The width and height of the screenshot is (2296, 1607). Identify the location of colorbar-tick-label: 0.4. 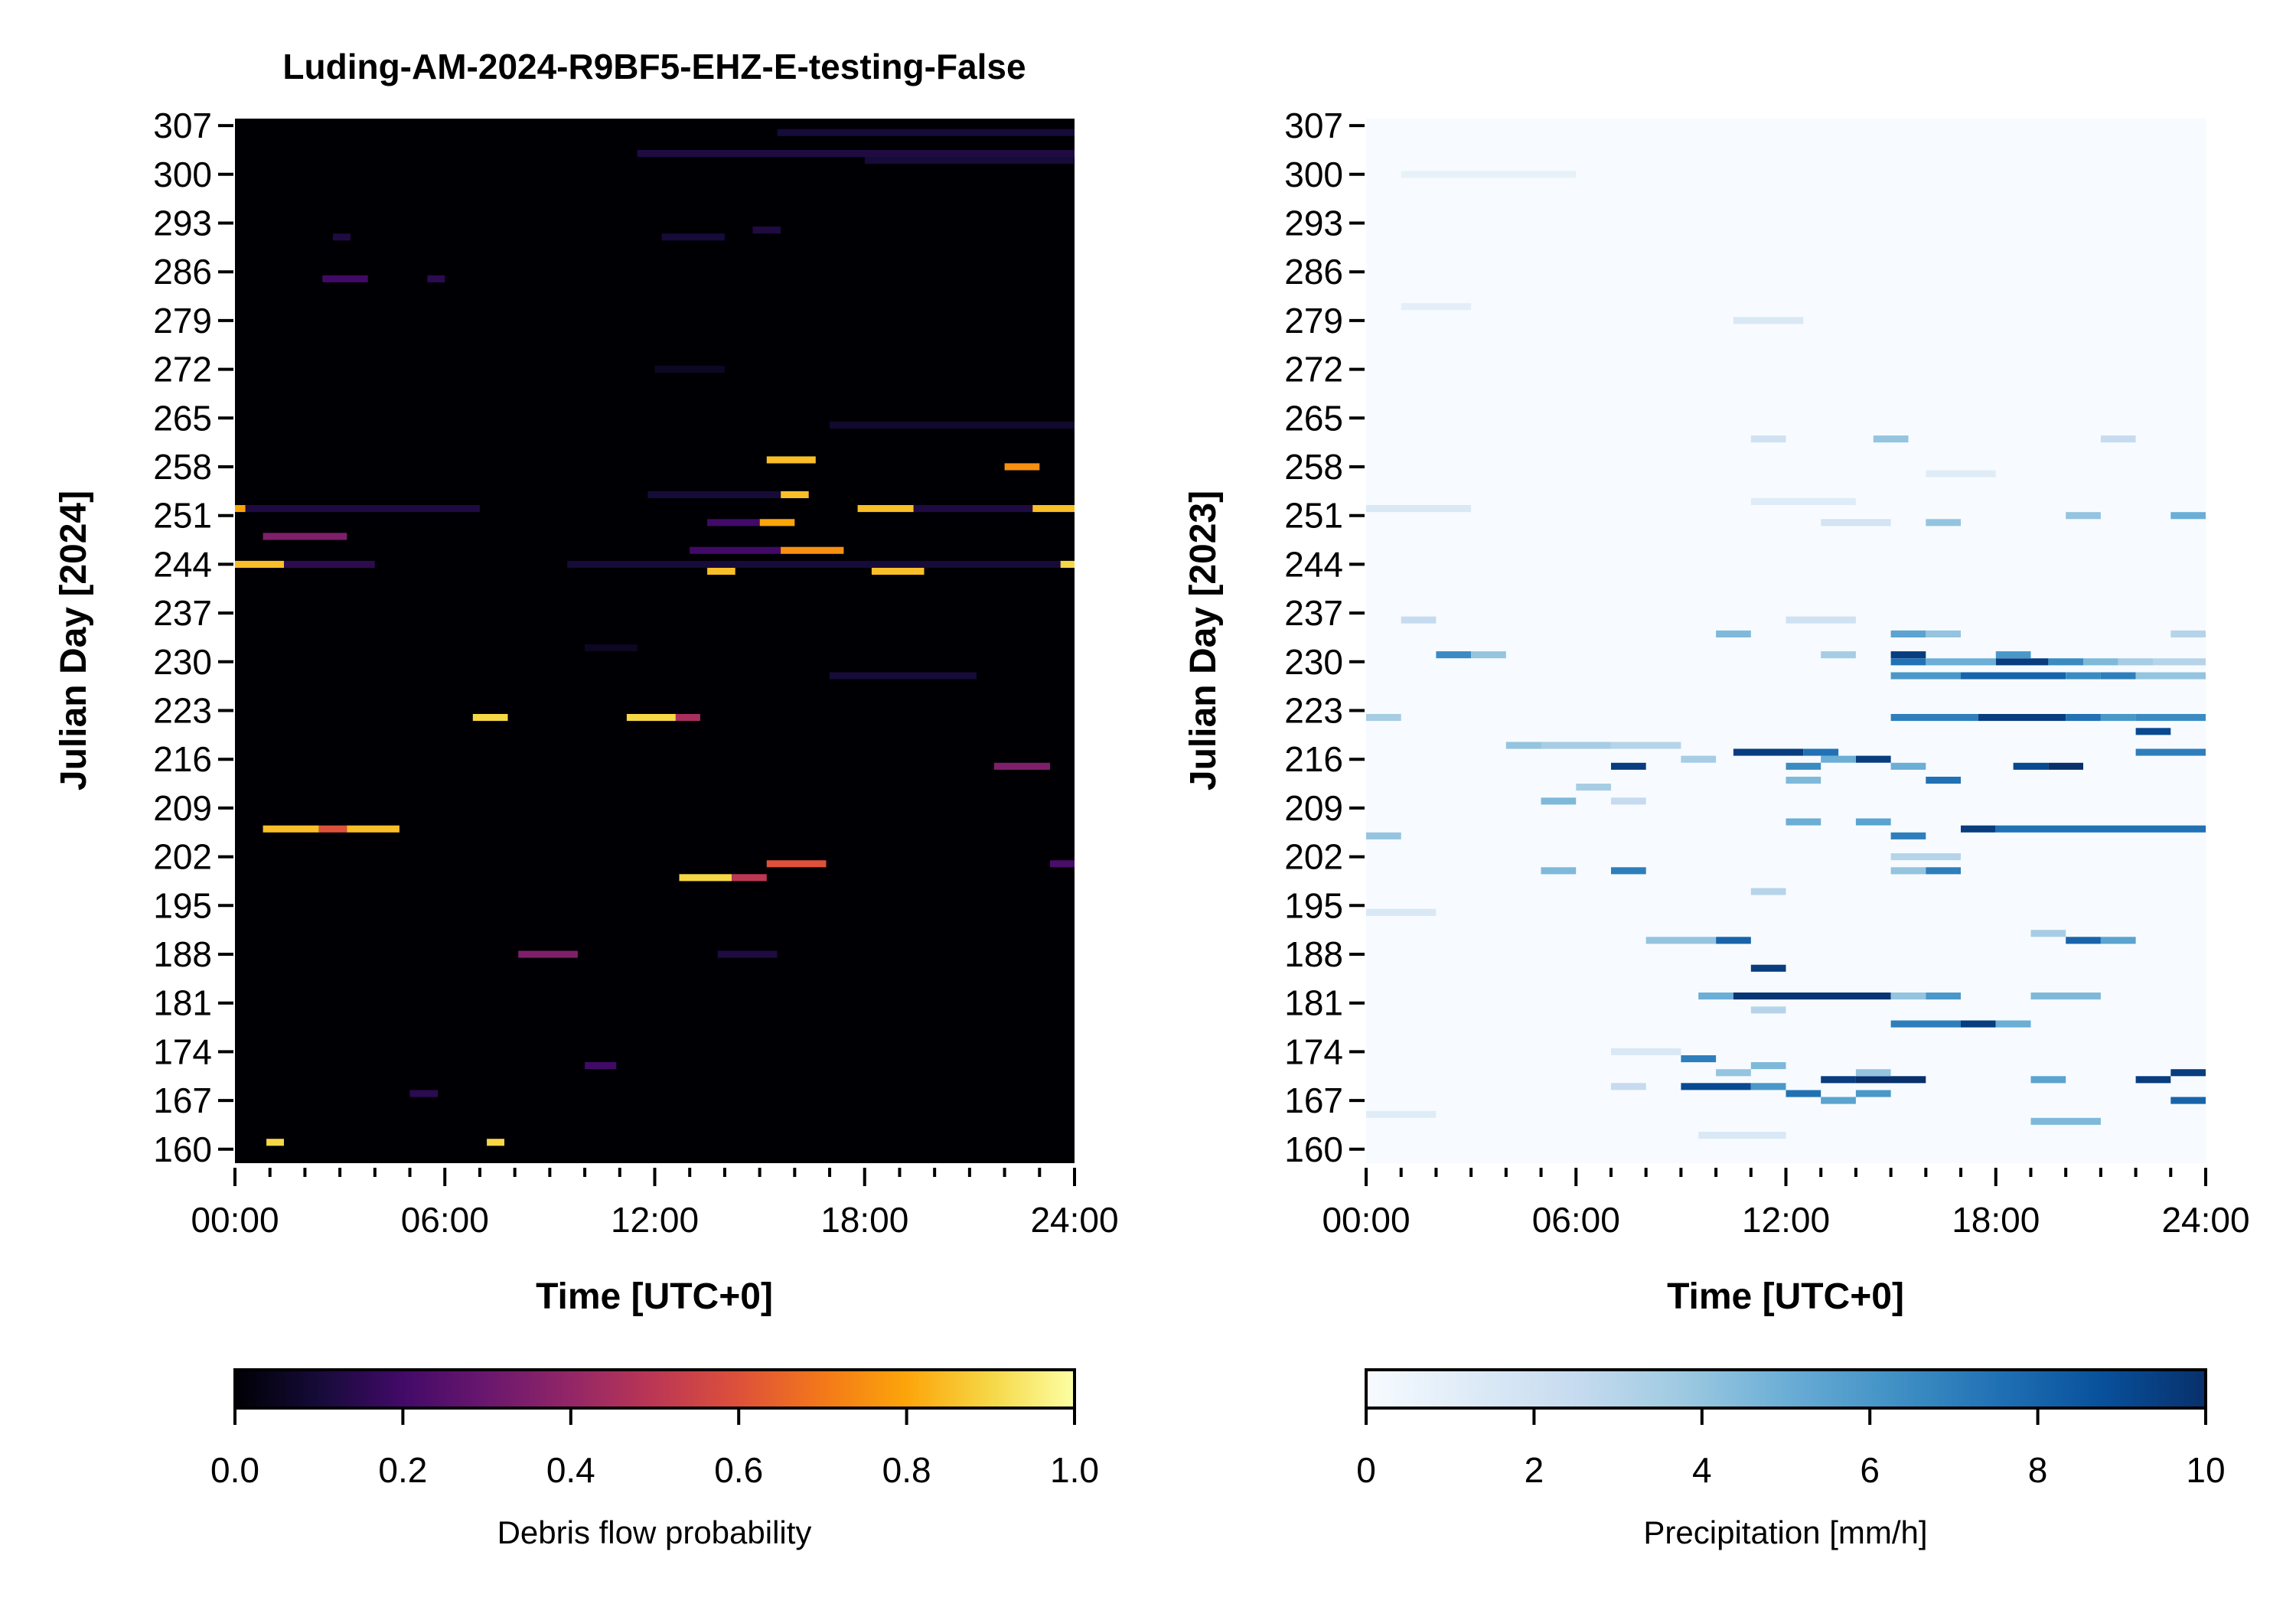
(570, 1470).